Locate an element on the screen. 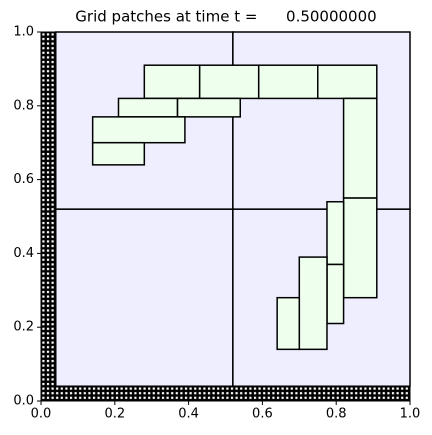  y-tick-label: 0.4 is located at coordinates (23, 253).